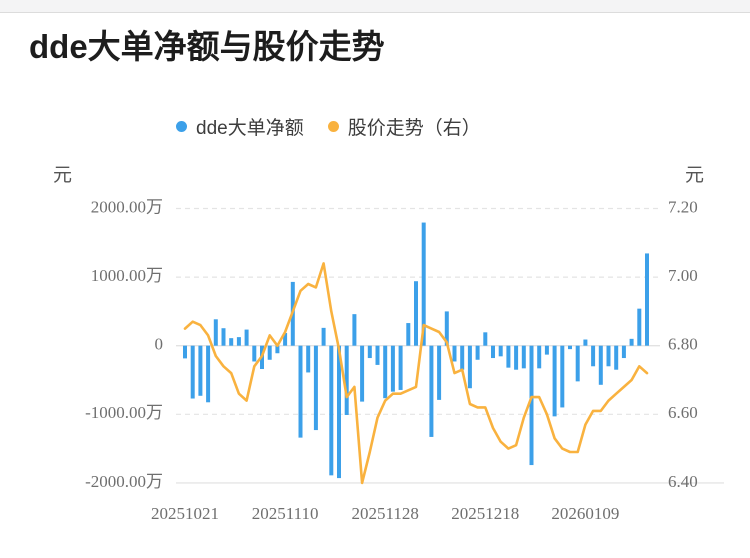 The width and height of the screenshot is (750, 558). I want to click on left-axis-tick: -1000.00万, so click(124, 412).